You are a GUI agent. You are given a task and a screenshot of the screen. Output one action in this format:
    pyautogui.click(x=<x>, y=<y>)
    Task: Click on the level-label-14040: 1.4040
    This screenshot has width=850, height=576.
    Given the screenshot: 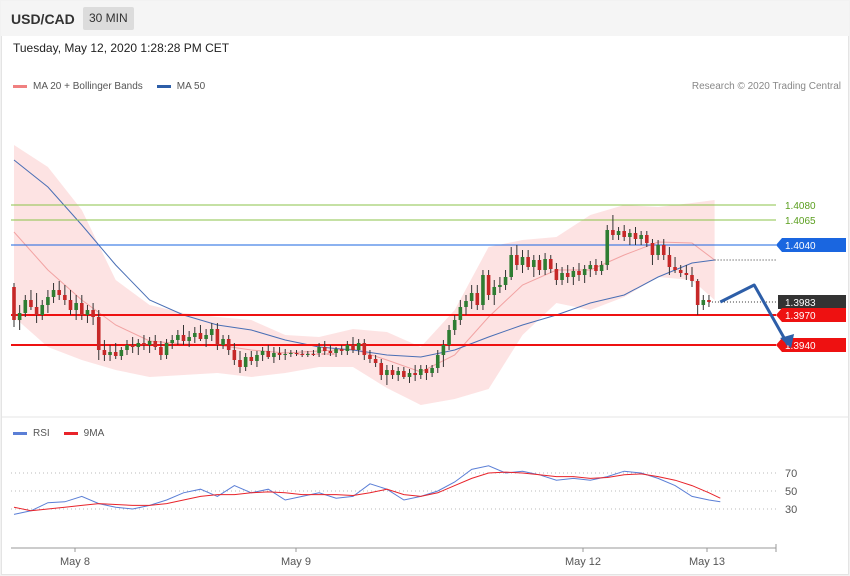 What is the action you would take?
    pyautogui.click(x=800, y=246)
    